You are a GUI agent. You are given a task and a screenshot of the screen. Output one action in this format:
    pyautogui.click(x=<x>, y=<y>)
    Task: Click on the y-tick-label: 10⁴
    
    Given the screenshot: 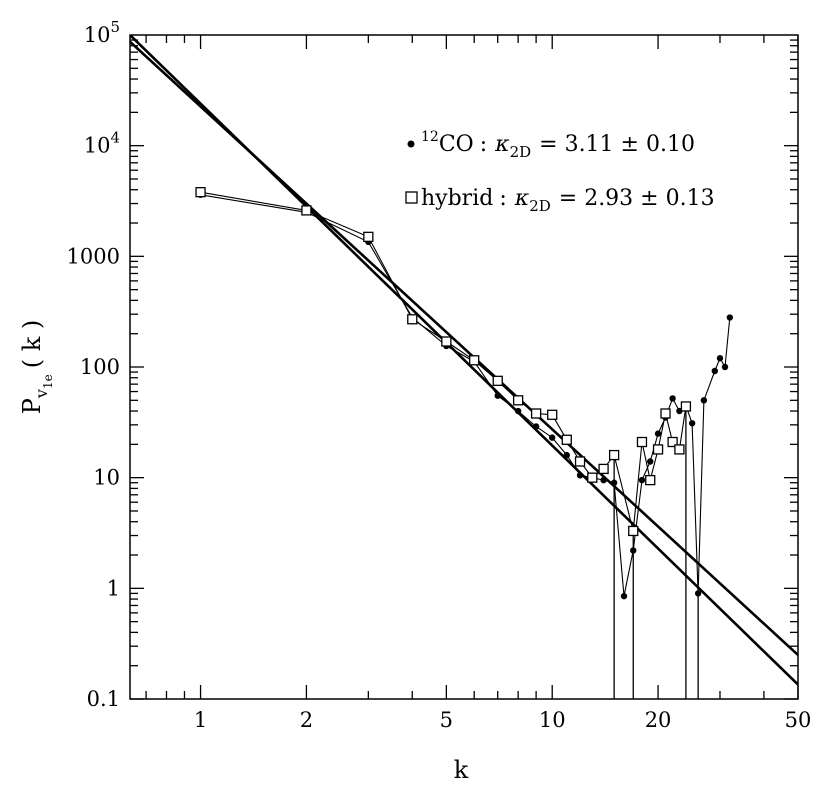 What is the action you would take?
    pyautogui.click(x=102, y=143)
    